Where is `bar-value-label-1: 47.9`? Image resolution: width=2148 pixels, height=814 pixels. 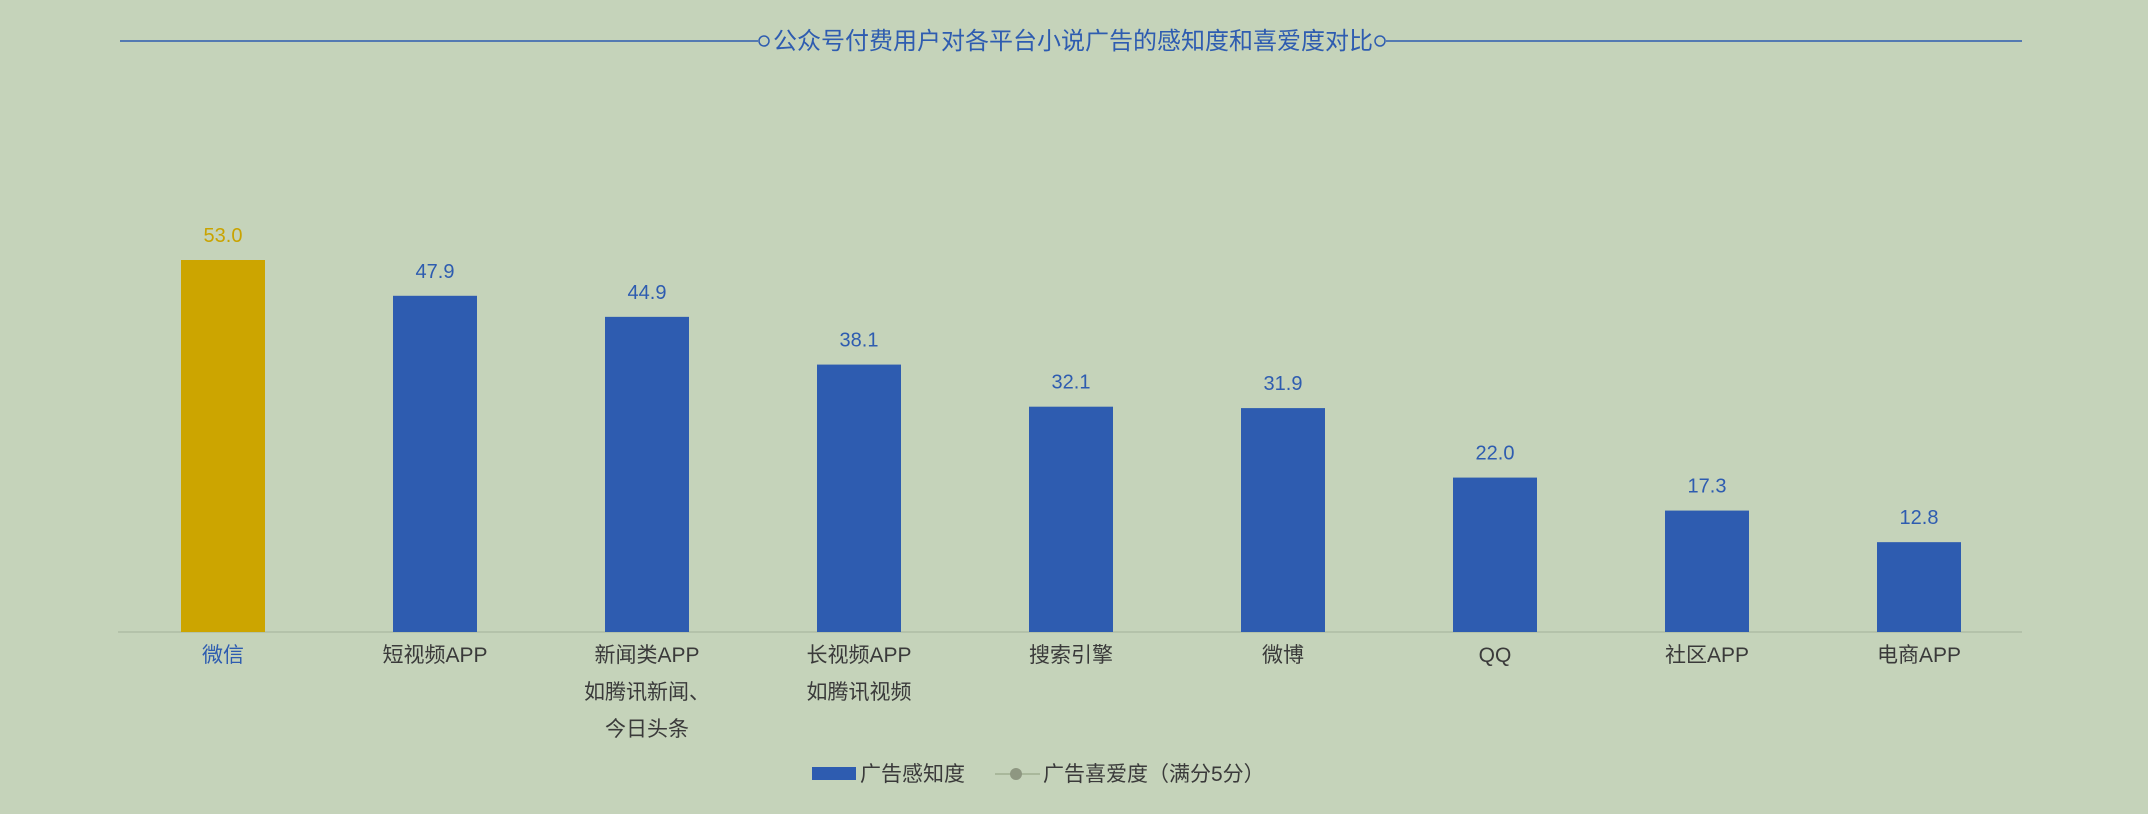 bar-value-label-1: 47.9 is located at coordinates (435, 272).